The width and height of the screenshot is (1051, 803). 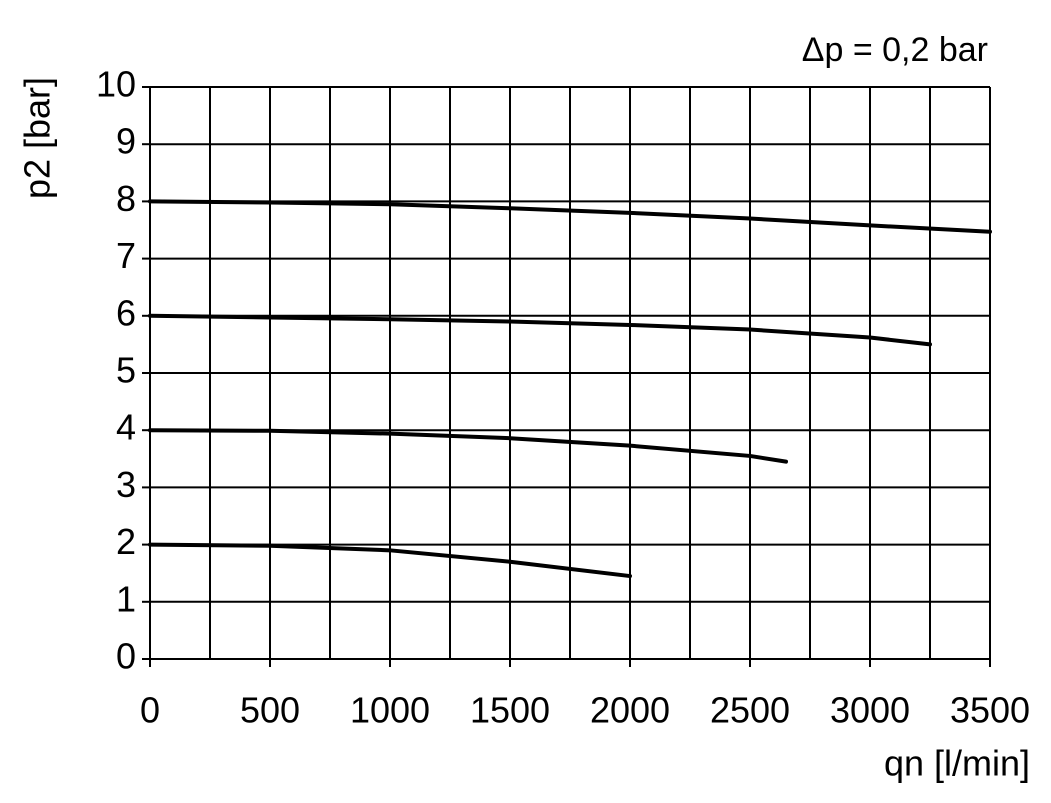 What do you see at coordinates (126, 312) in the screenshot?
I see `y-tick-label: 6` at bounding box center [126, 312].